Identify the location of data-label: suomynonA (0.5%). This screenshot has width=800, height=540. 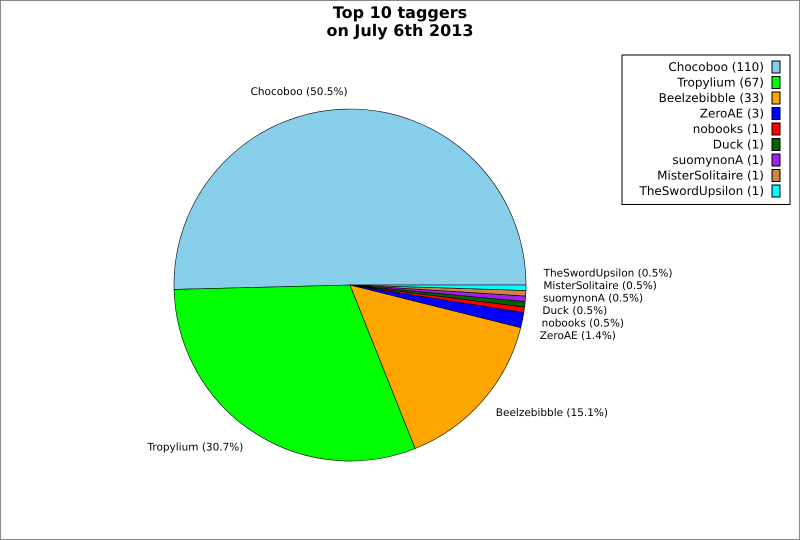
(593, 298).